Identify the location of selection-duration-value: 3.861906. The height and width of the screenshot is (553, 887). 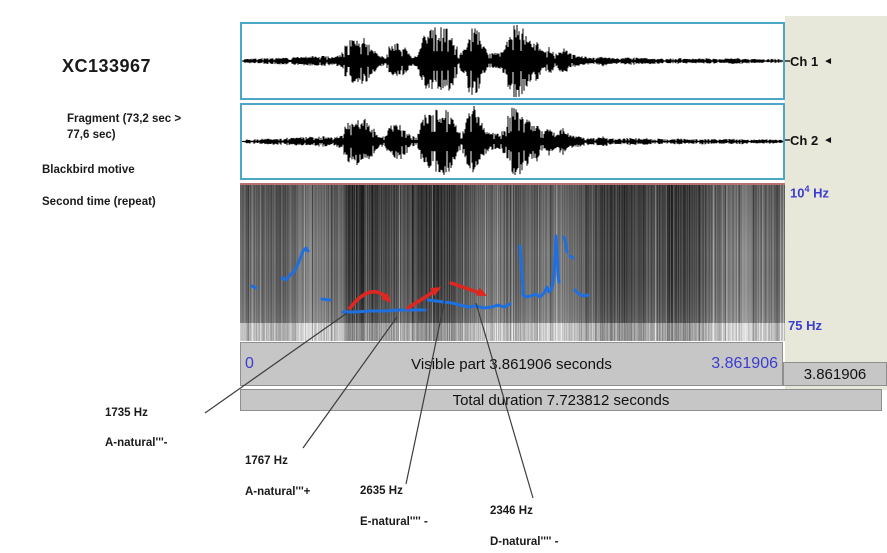
(835, 374).